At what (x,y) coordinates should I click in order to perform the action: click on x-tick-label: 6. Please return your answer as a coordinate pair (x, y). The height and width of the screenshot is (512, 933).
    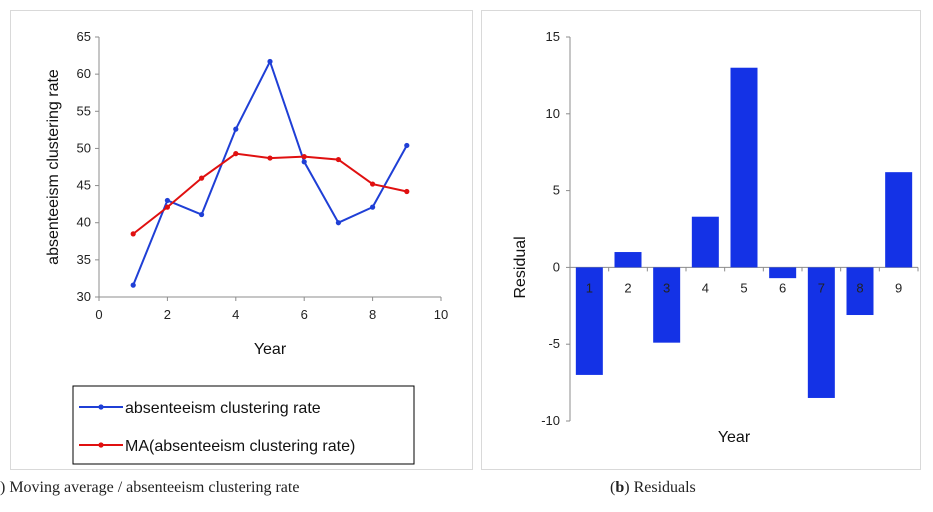
    Looking at the image, I should click on (304, 314).